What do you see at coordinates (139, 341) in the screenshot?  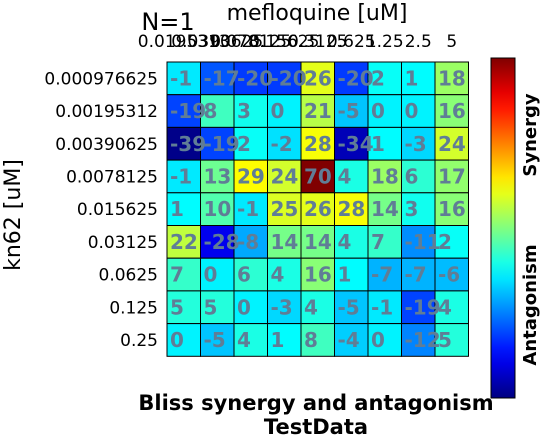 I see `y-tick-label: 0.25` at bounding box center [139, 341].